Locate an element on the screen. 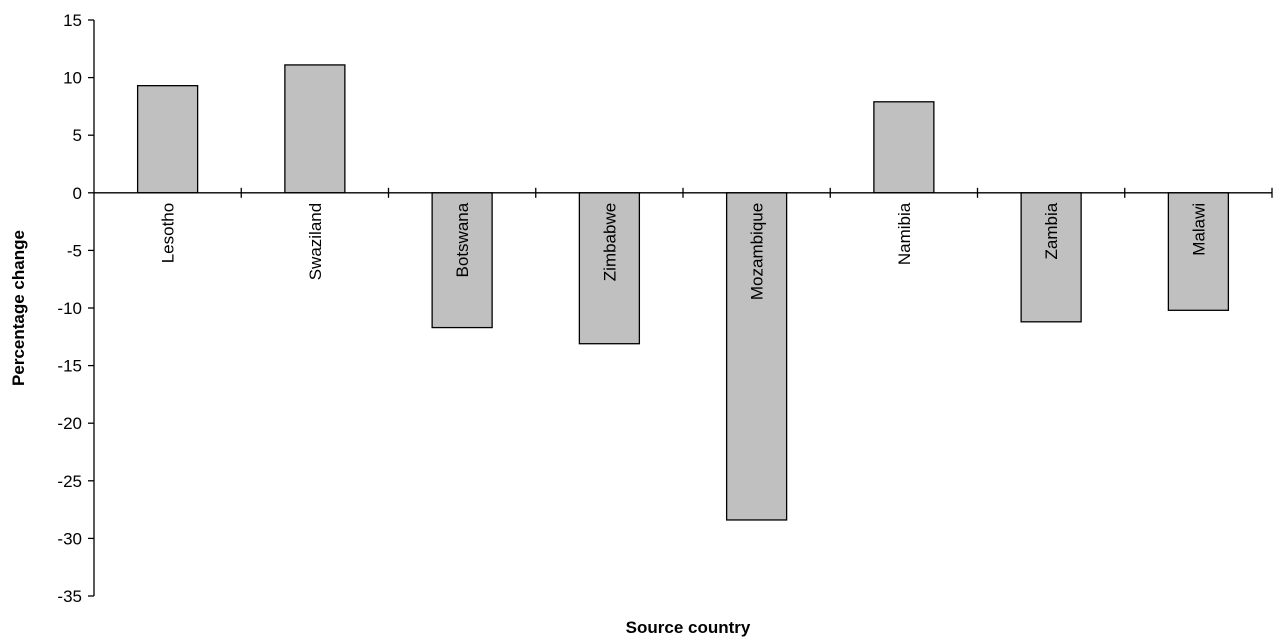 Image resolution: width=1277 pixels, height=644 pixels. category-label-zimbabwe: Zimbabwe is located at coordinates (609, 242).